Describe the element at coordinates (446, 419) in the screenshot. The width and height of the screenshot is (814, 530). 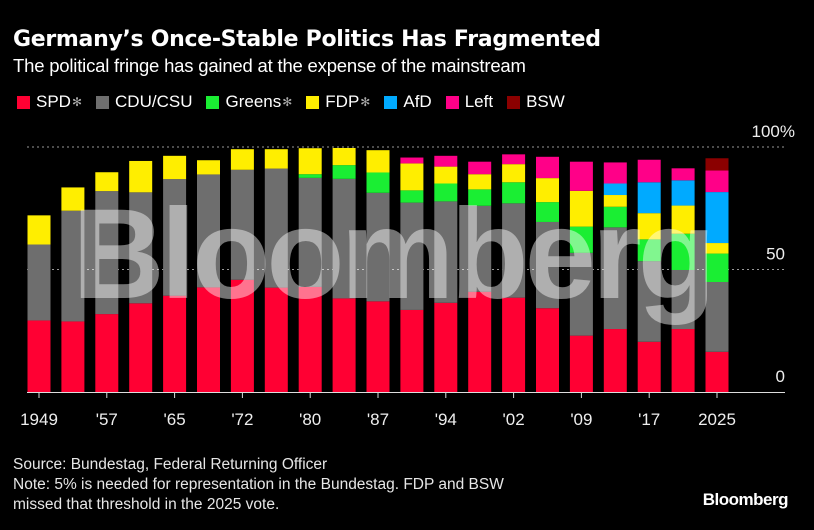
I see `x-tick-label: '94` at that location.